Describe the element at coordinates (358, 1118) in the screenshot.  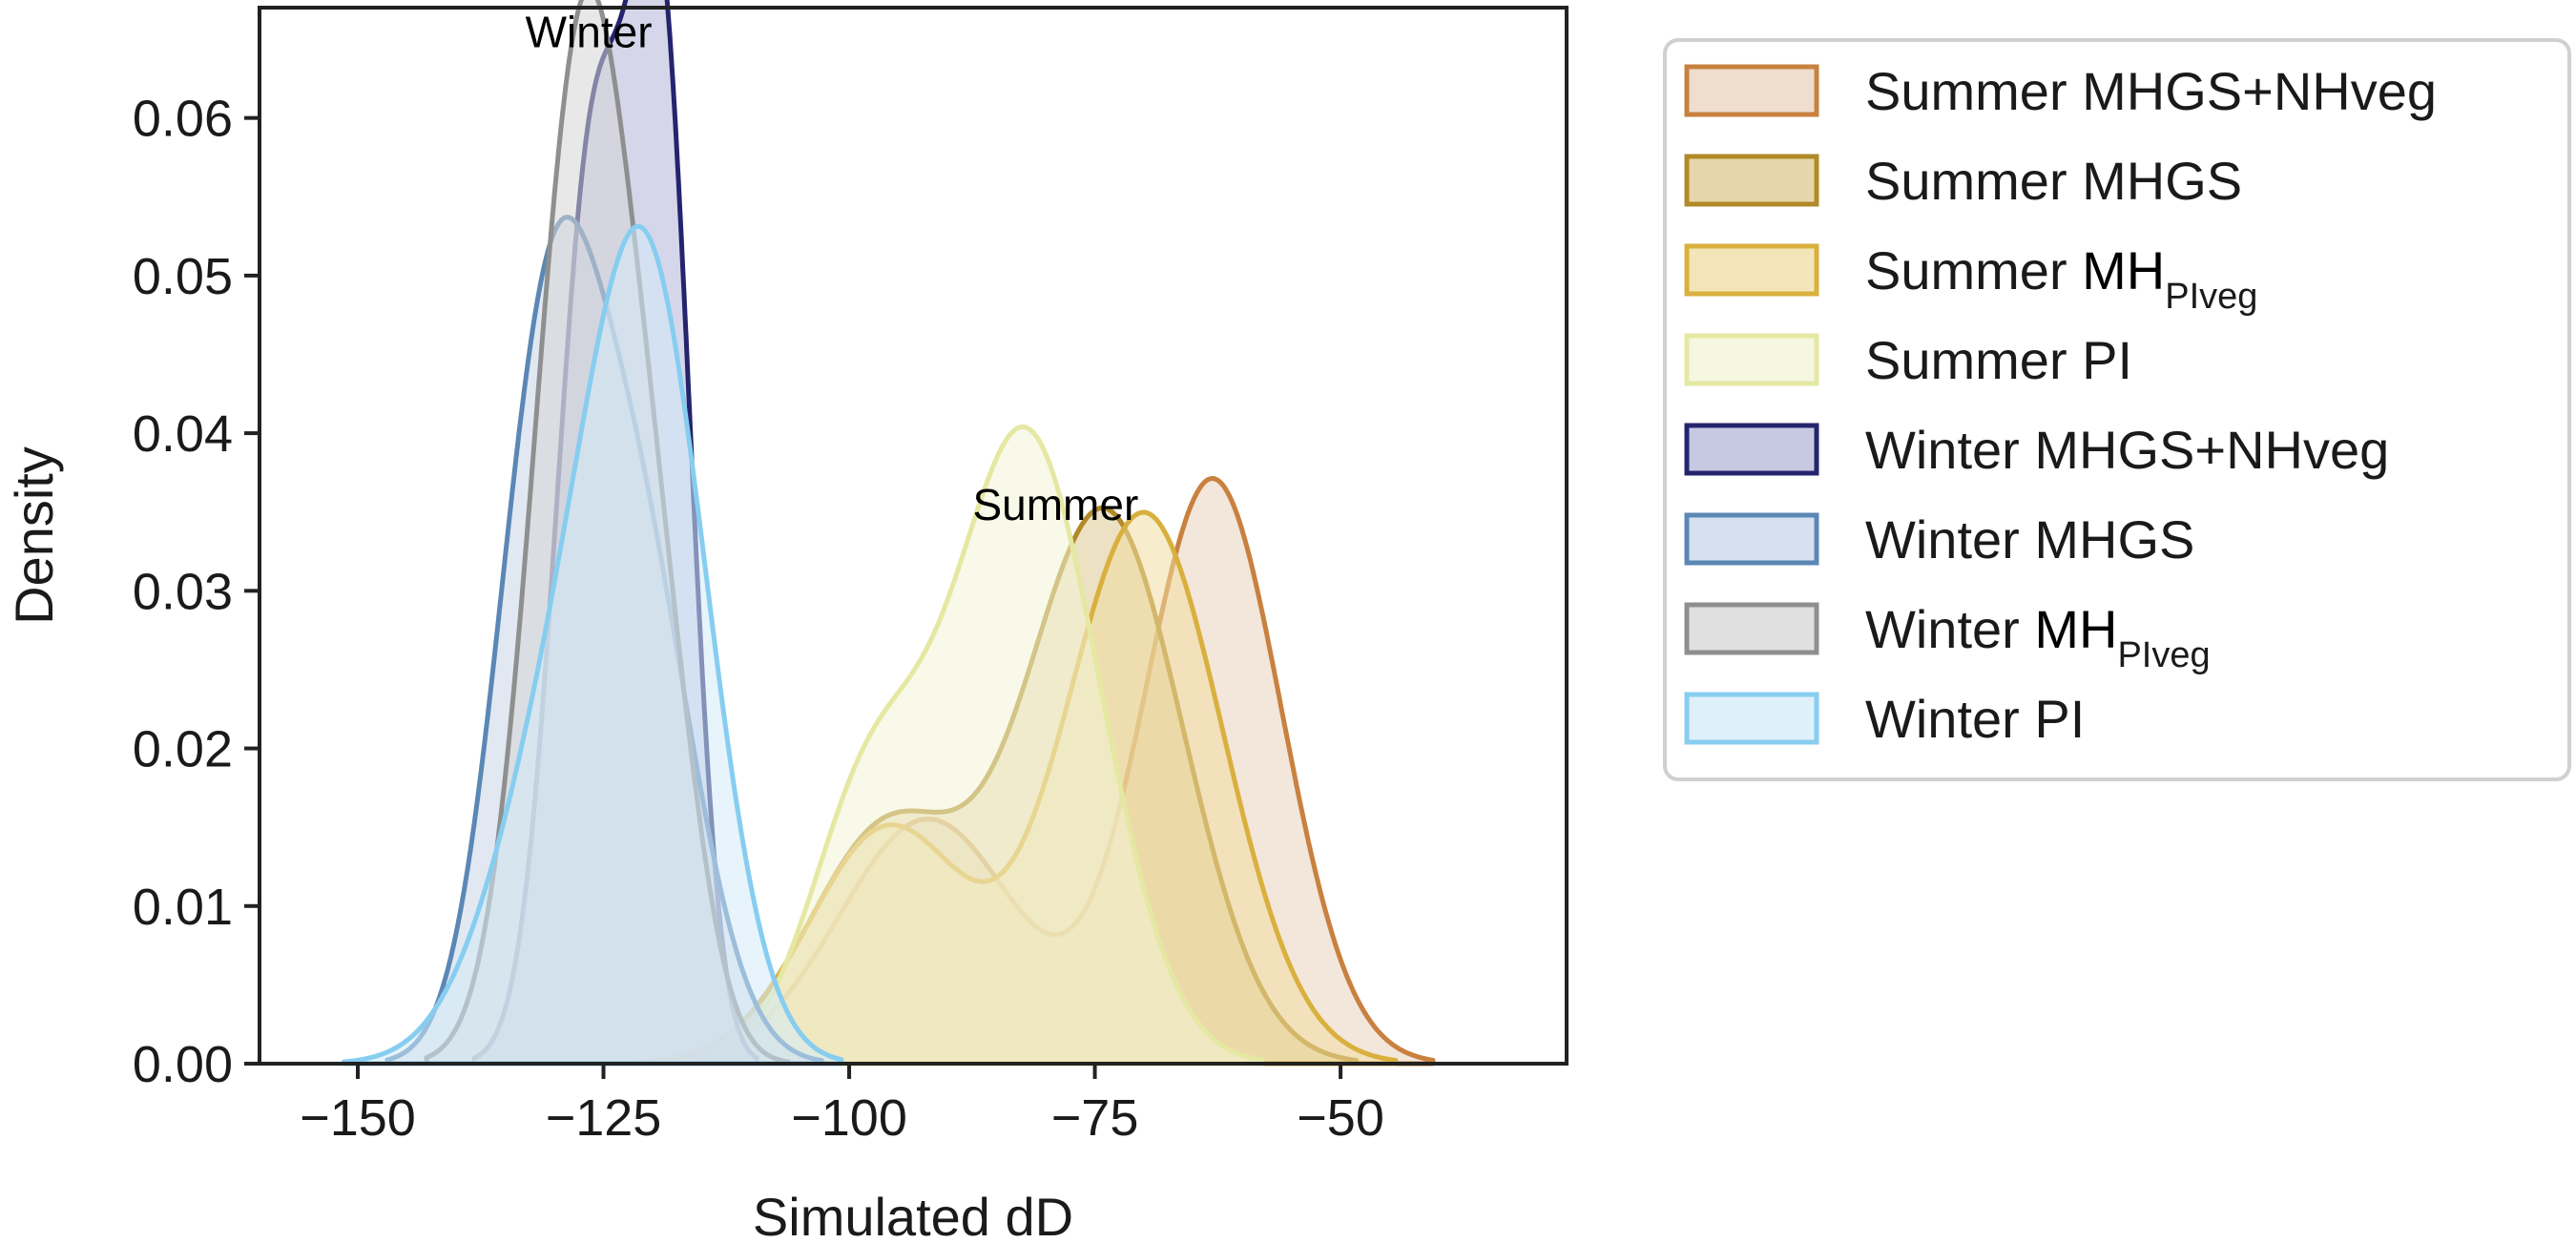
I see `x-tick-label: −150` at that location.